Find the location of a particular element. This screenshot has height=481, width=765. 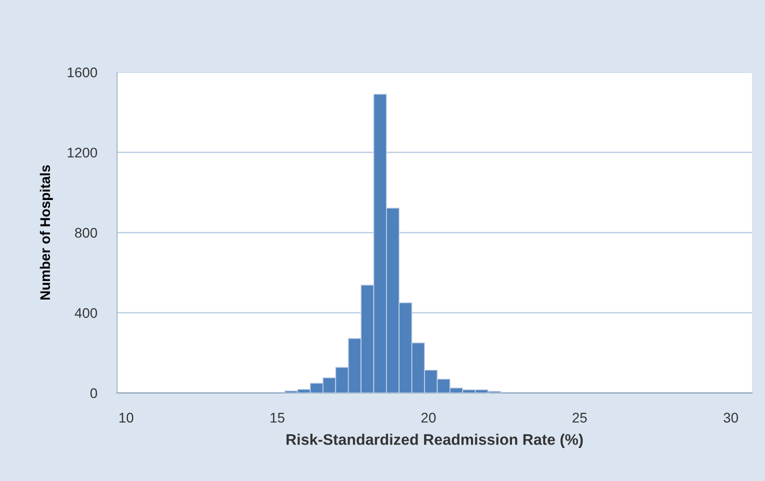

y-tick-label: 1600 is located at coordinates (83, 72).